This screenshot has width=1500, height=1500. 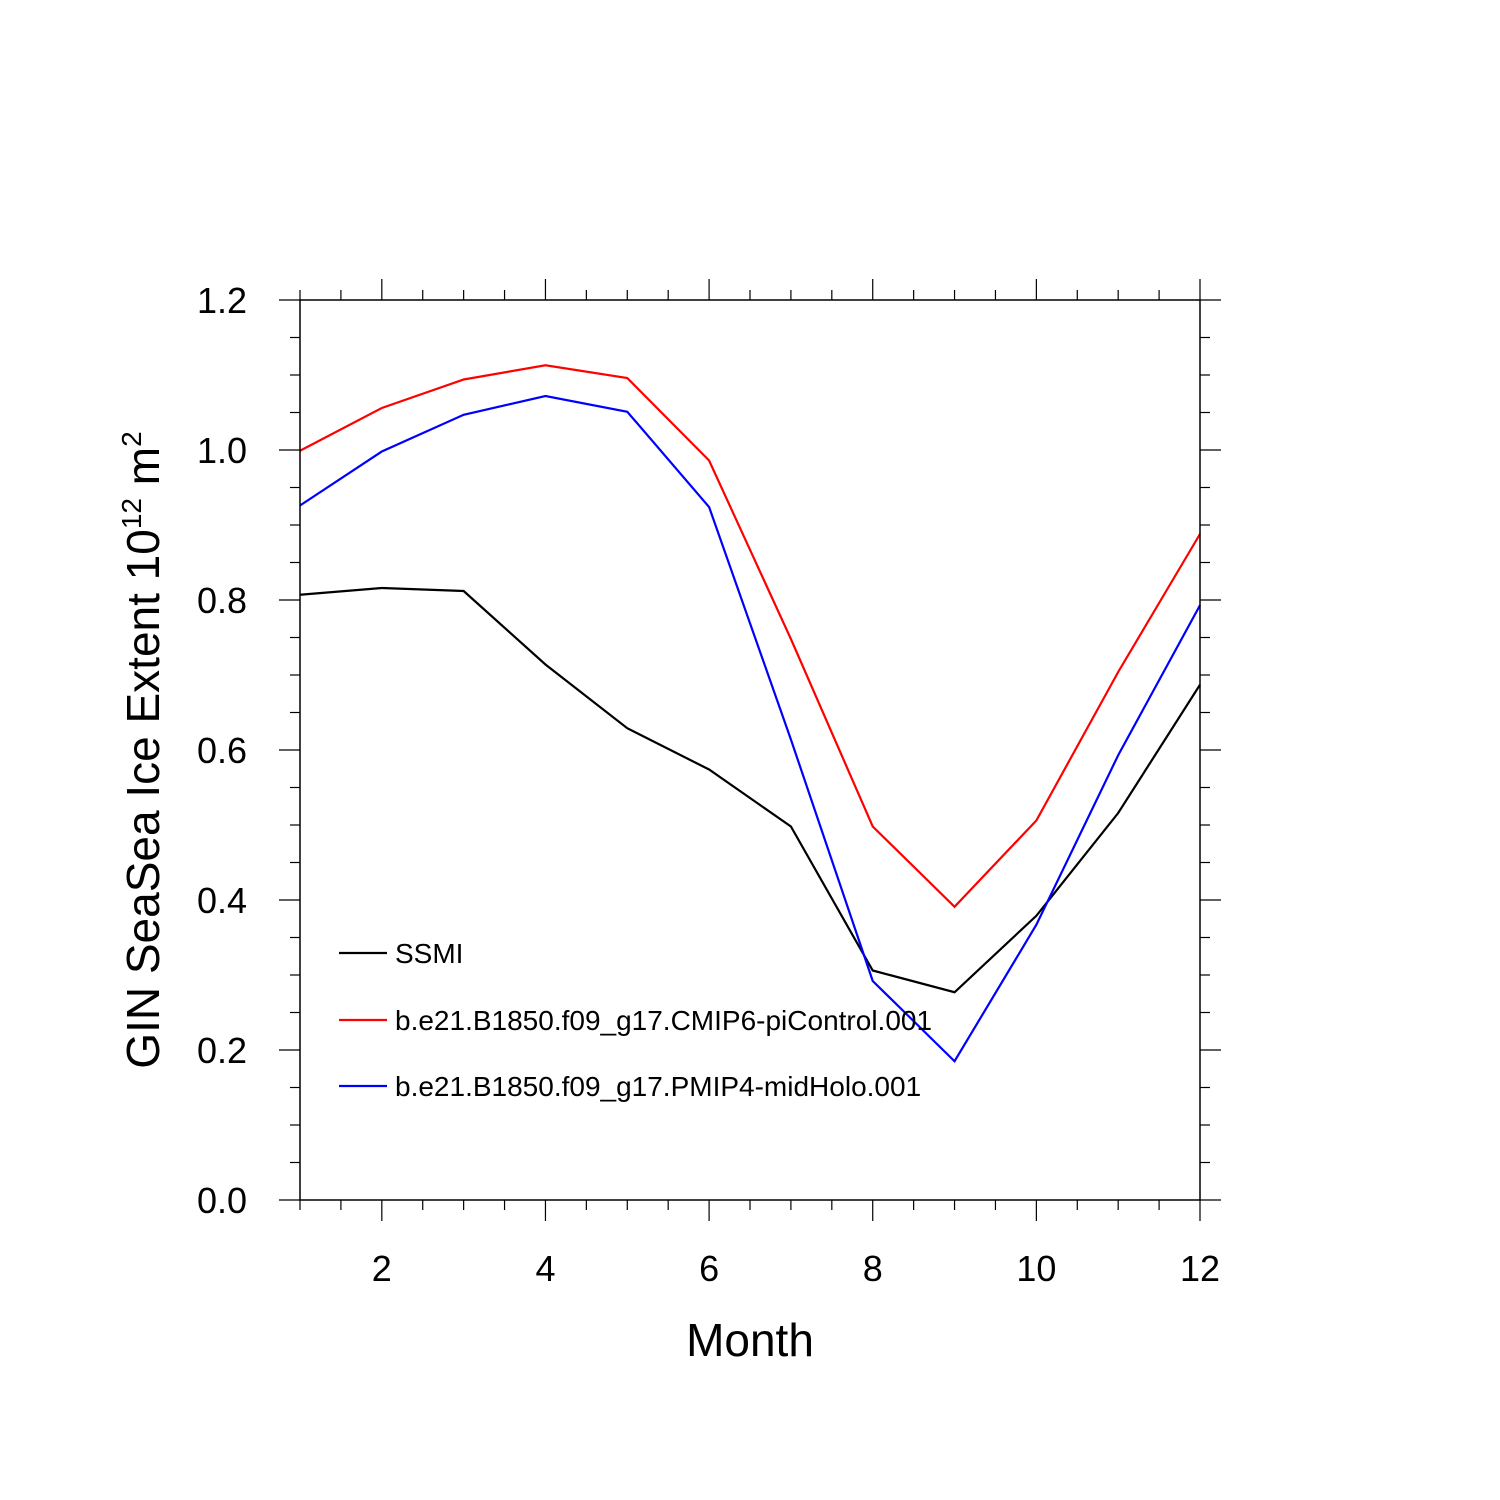 What do you see at coordinates (1200, 1268) in the screenshot?
I see `x-tick-label: 12` at bounding box center [1200, 1268].